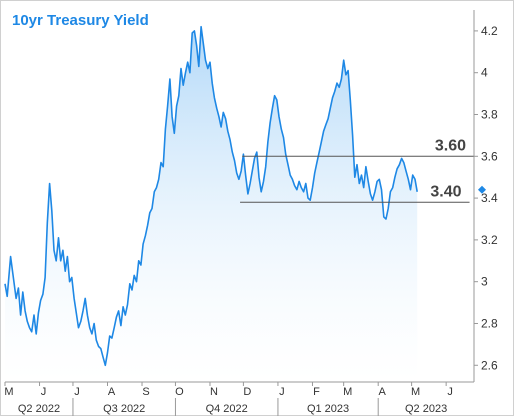 The image size is (514, 416). Describe the element at coordinates (39, 409) in the screenshot. I see `quarter-tick-label: Q2 2022` at that location.